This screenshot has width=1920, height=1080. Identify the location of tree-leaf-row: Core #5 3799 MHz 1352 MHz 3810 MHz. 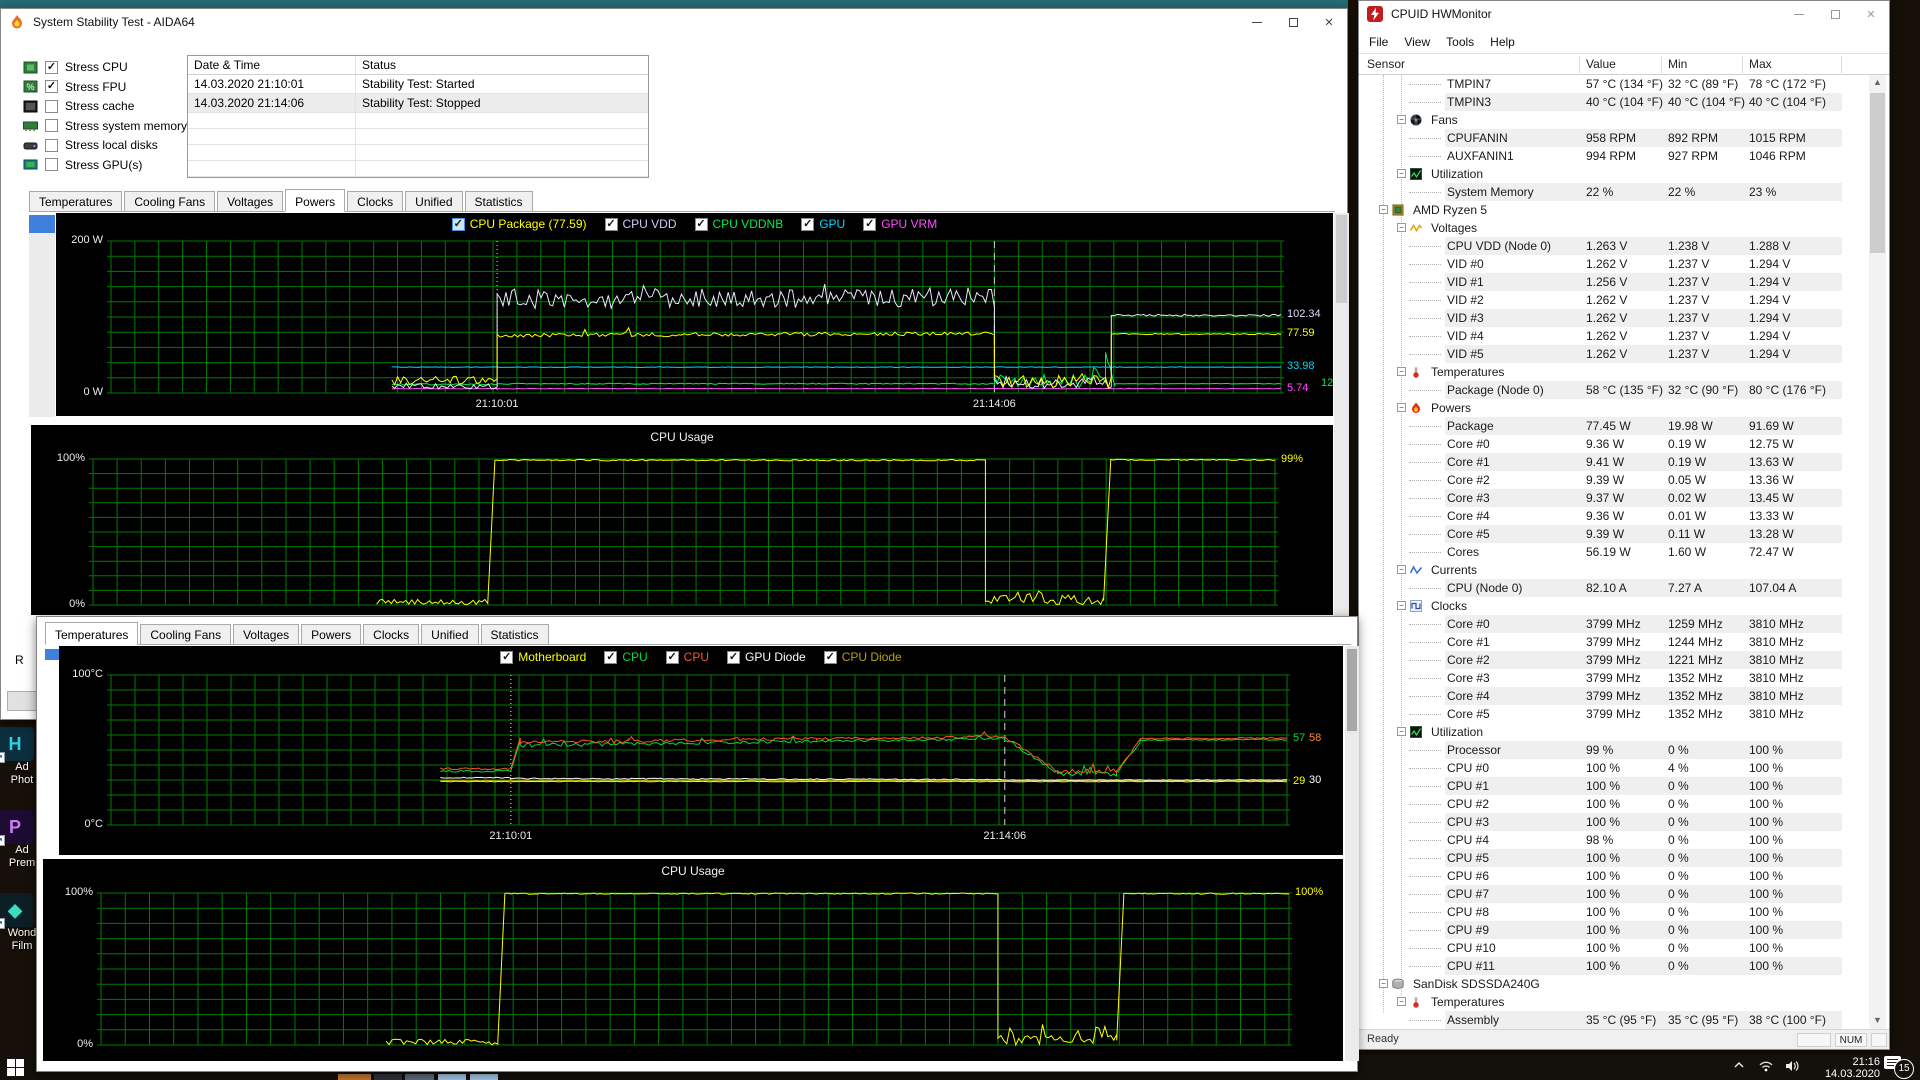
(1615, 714).